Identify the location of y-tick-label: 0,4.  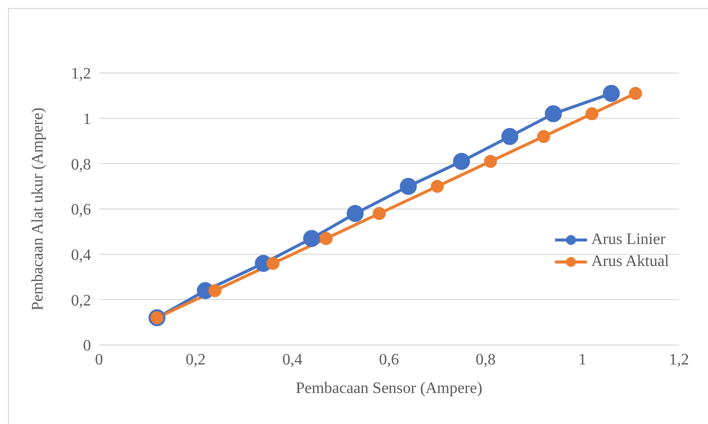
(81, 255).